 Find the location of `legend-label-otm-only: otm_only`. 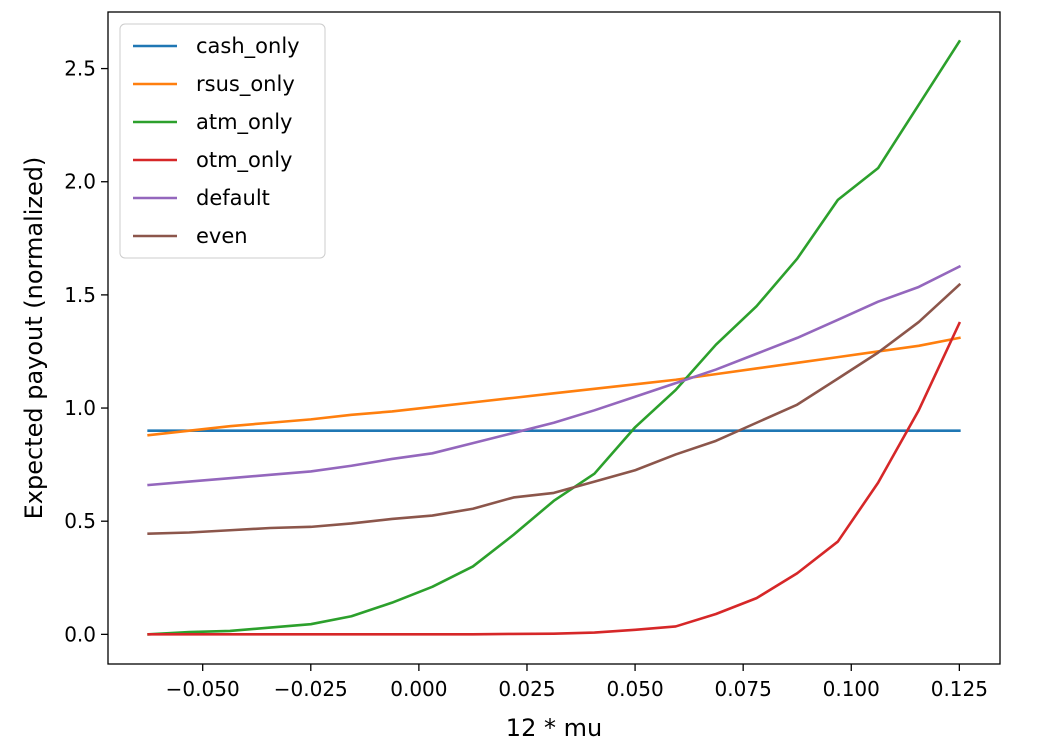

legend-label-otm-only: otm_only is located at coordinates (244, 160).